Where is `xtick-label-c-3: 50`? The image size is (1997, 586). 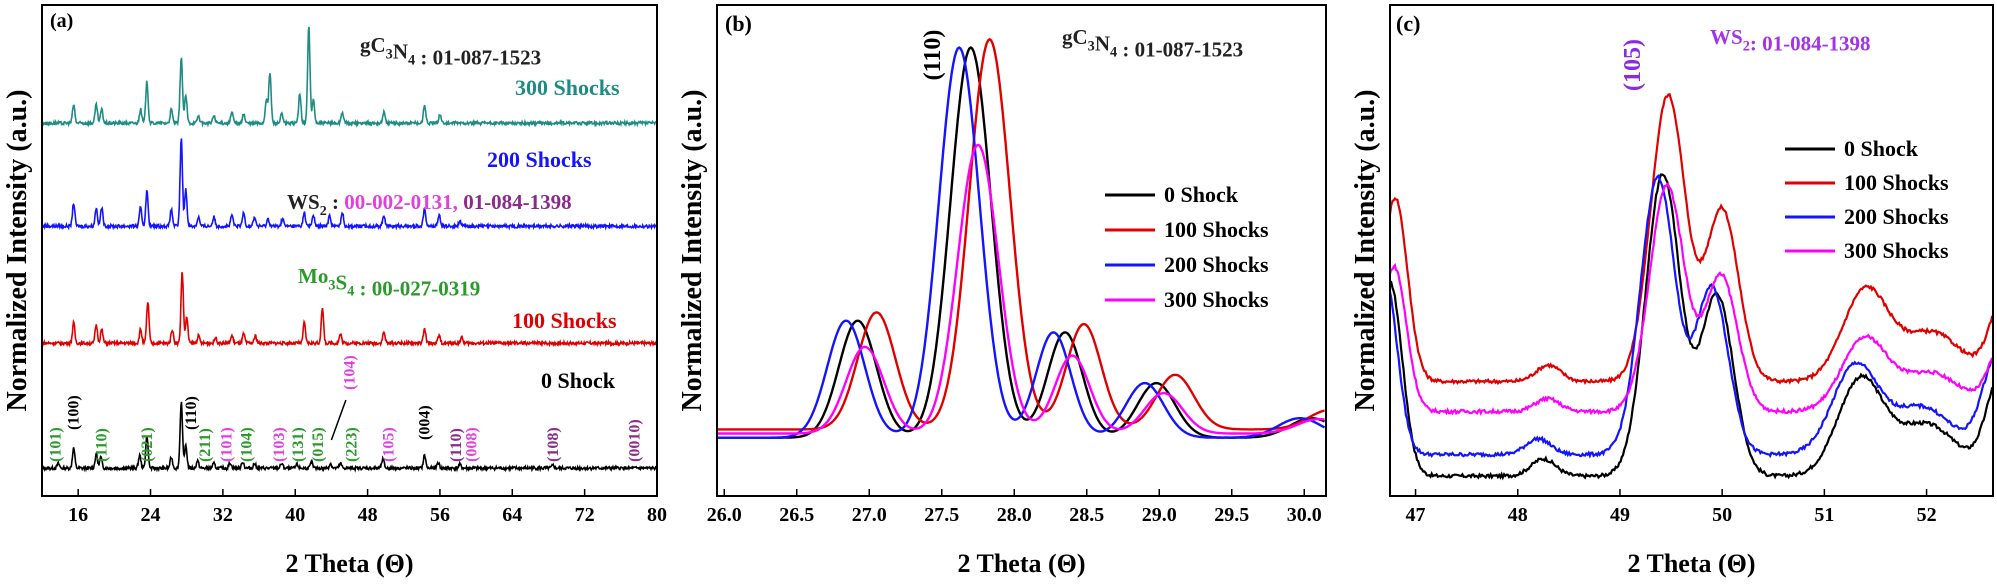
xtick-label-c-3: 50 is located at coordinates (1722, 515).